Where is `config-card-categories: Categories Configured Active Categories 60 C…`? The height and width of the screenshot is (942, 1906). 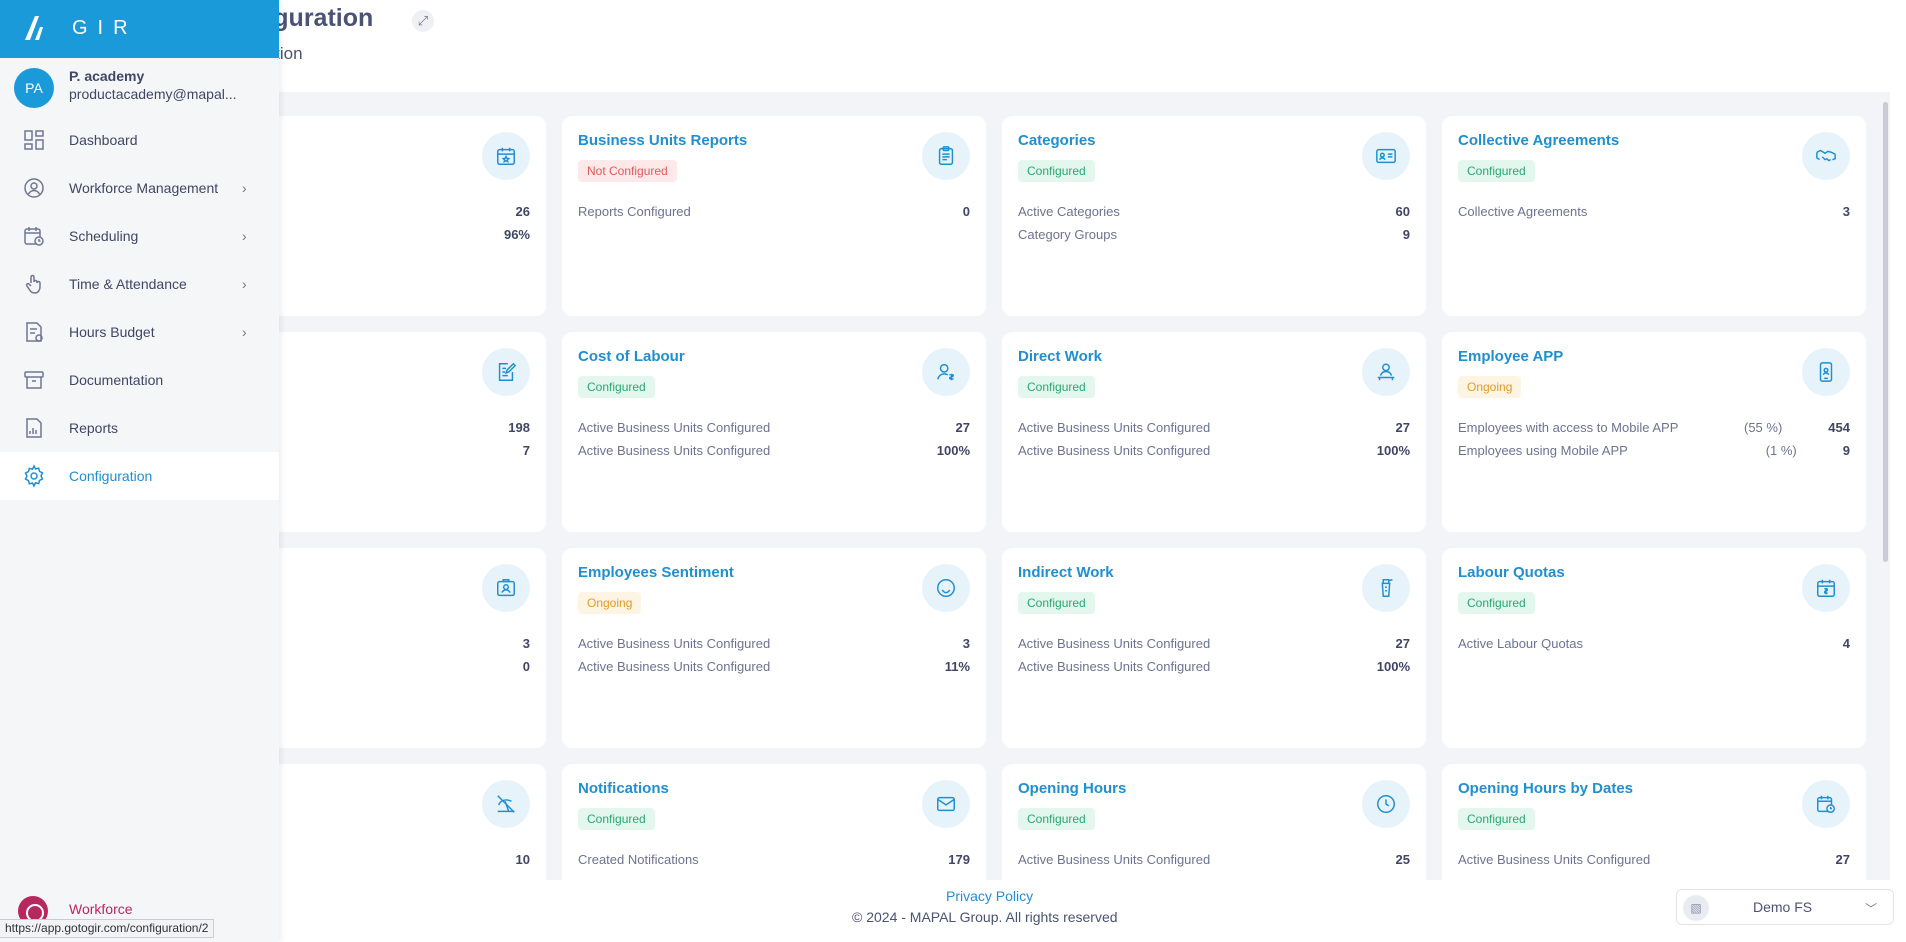 config-card-categories: Categories Configured Active Categories 60 C… is located at coordinates (1214, 216).